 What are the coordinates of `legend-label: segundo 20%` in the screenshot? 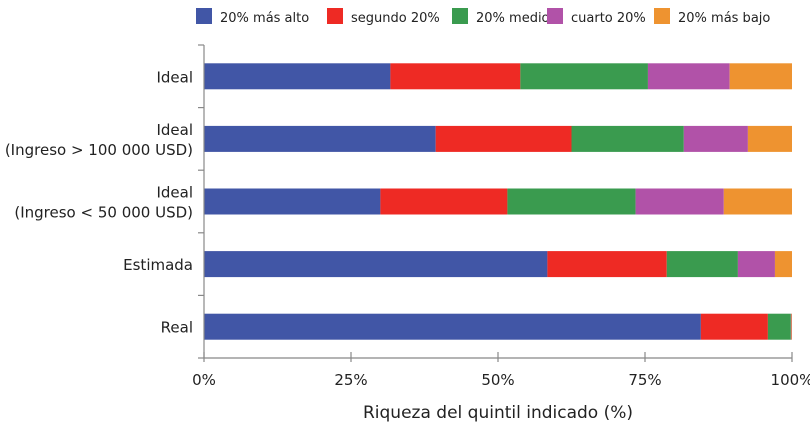 It's located at (395, 18).